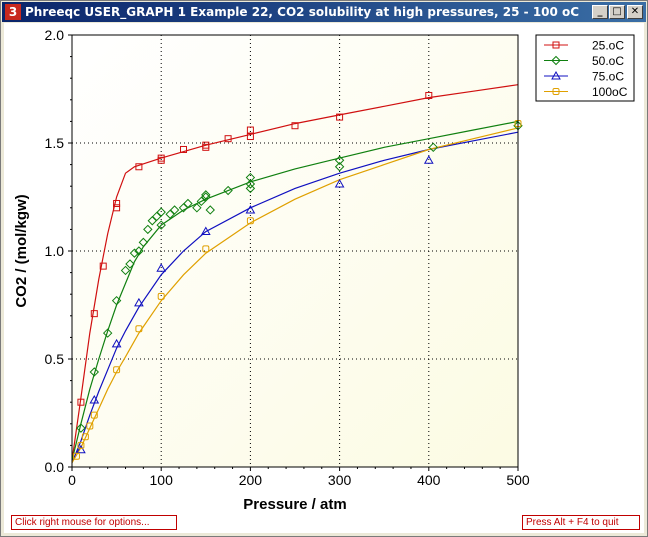  I want to click on legend-box, so click(585, 68).